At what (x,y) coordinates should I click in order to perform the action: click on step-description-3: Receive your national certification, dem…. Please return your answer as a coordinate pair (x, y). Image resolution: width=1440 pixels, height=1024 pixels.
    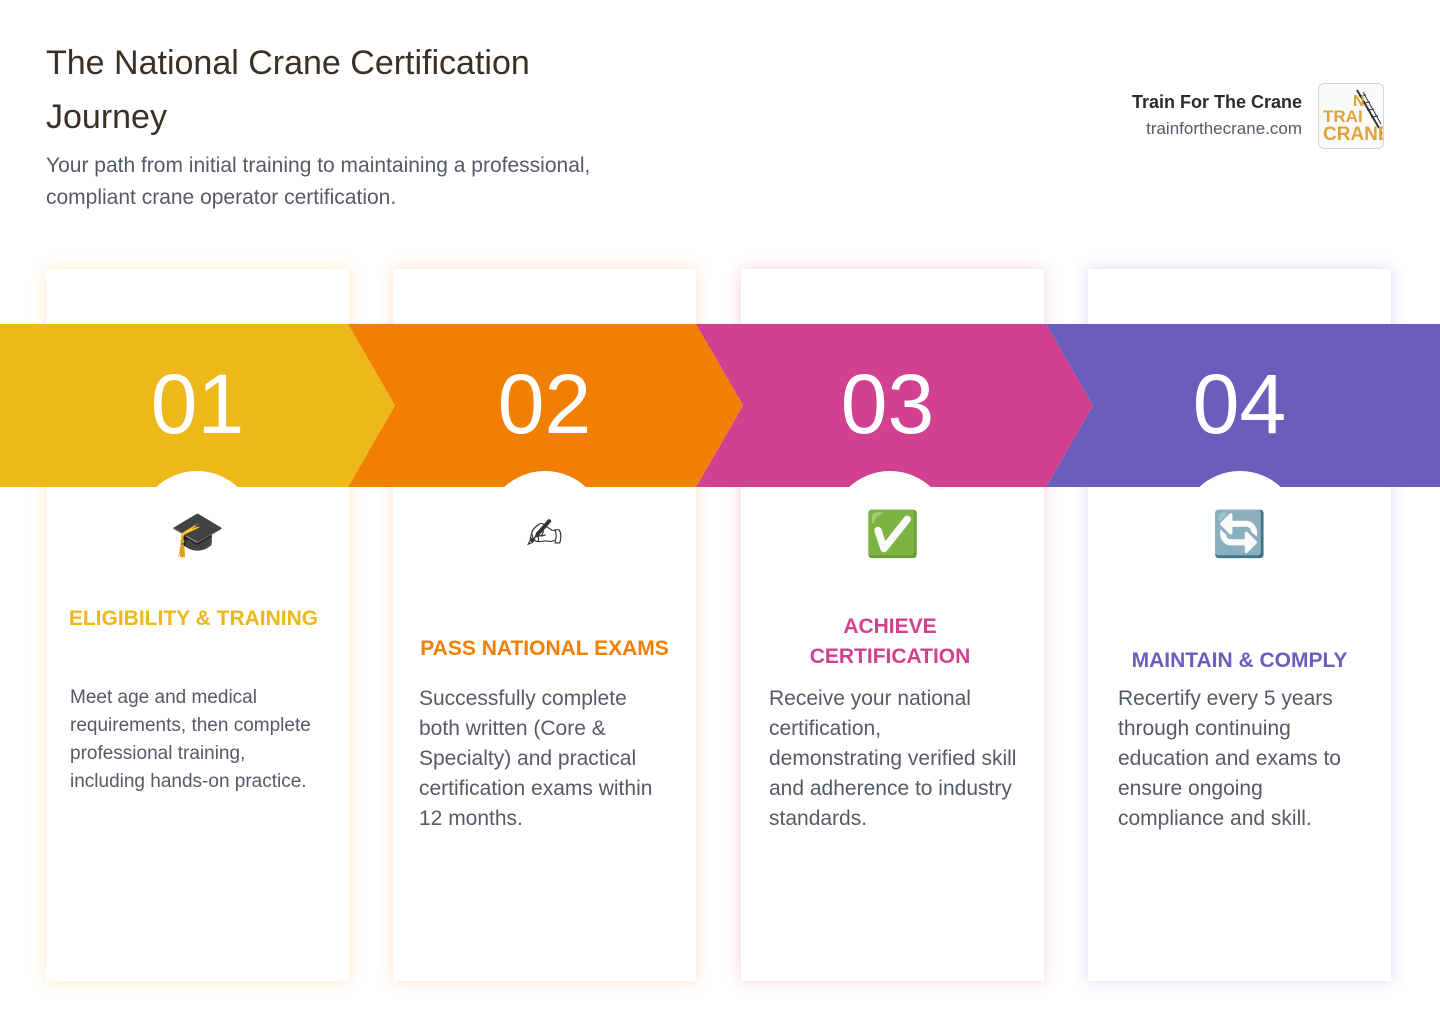
    Looking at the image, I should click on (893, 758).